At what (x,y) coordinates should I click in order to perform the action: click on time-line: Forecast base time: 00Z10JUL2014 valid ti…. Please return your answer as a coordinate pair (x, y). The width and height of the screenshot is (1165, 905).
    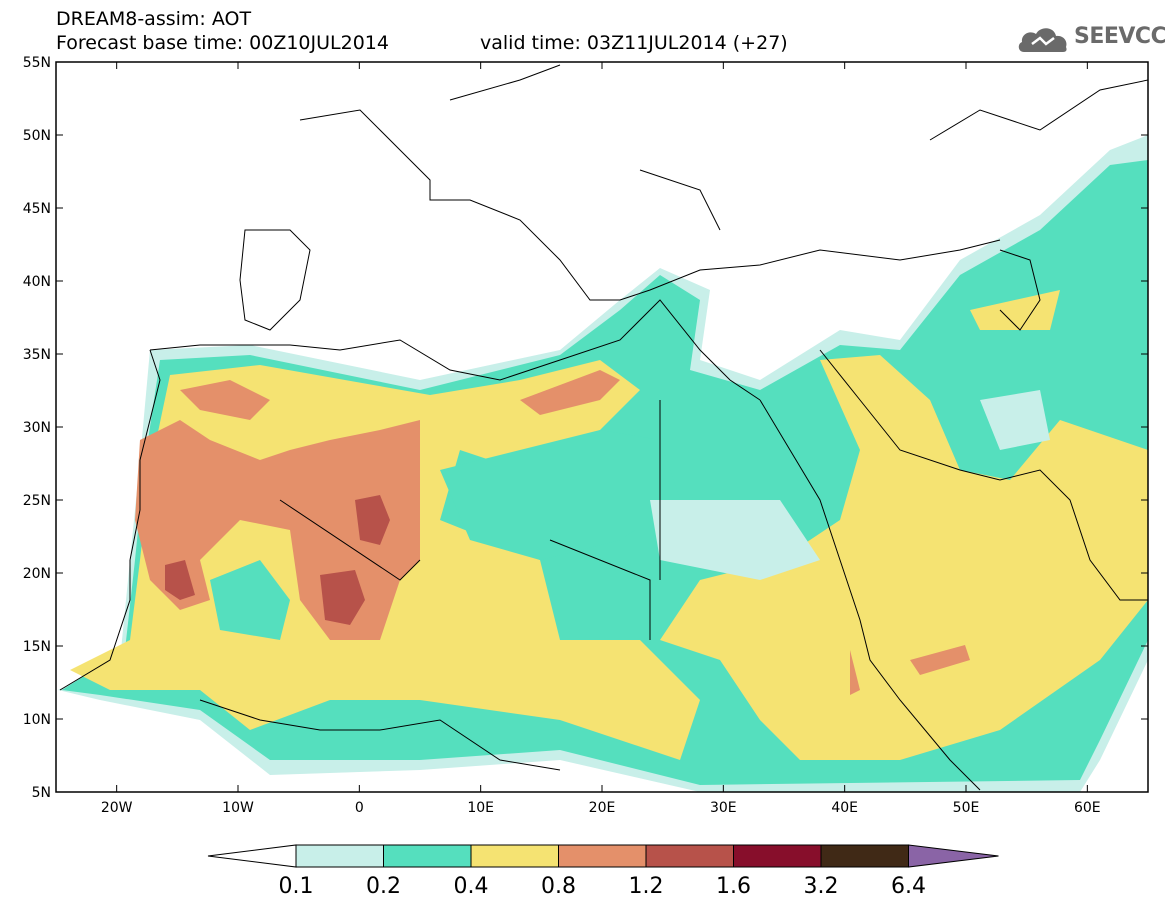
    Looking at the image, I should click on (422, 43).